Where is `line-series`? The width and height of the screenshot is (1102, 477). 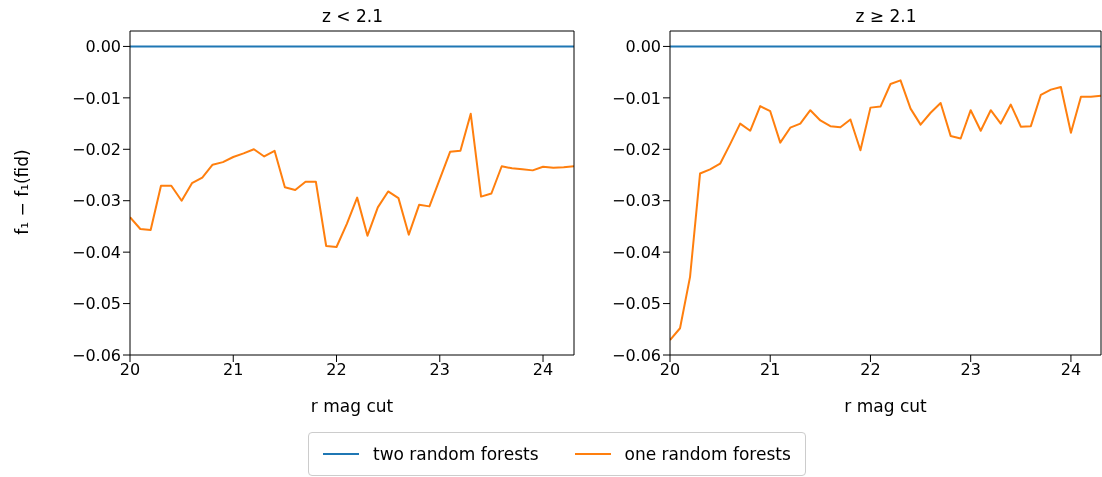
line-series is located at coordinates (352, 180).